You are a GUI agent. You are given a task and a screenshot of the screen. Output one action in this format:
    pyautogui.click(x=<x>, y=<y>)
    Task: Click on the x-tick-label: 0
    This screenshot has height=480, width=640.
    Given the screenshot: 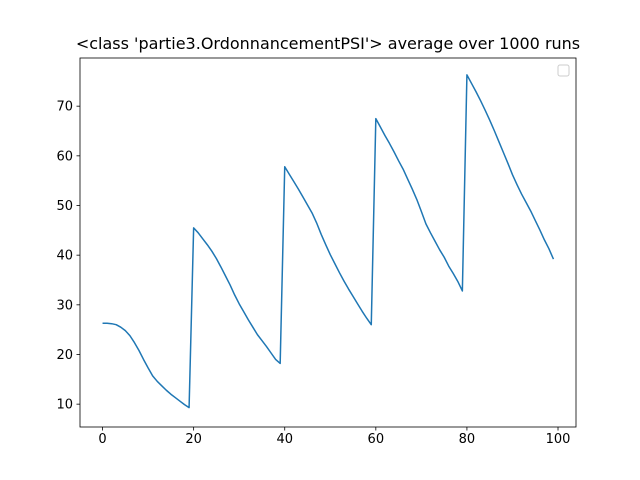 What is the action you would take?
    pyautogui.click(x=102, y=439)
    